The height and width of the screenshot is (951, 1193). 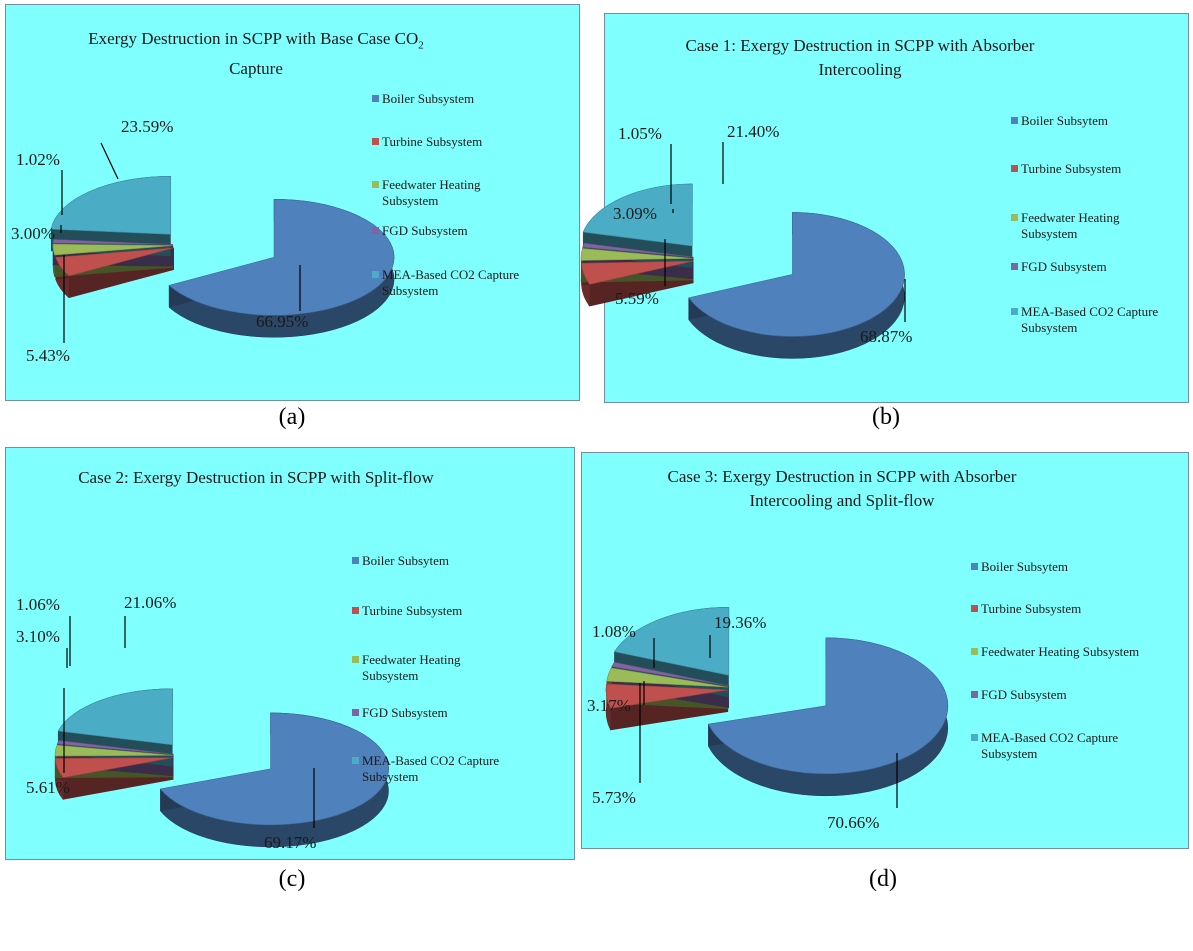 I want to click on pie-chart-c: 69.17% 5.61% 3.10% 1.06% 21.06%, so click(x=202, y=722).